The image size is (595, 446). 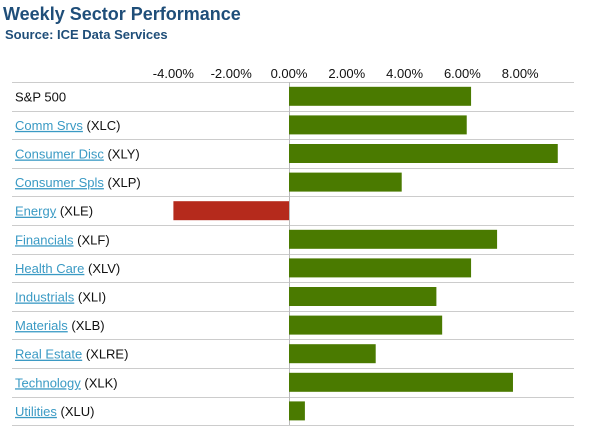 I want to click on ticker-symbol: (XLRE), so click(x=105, y=354).